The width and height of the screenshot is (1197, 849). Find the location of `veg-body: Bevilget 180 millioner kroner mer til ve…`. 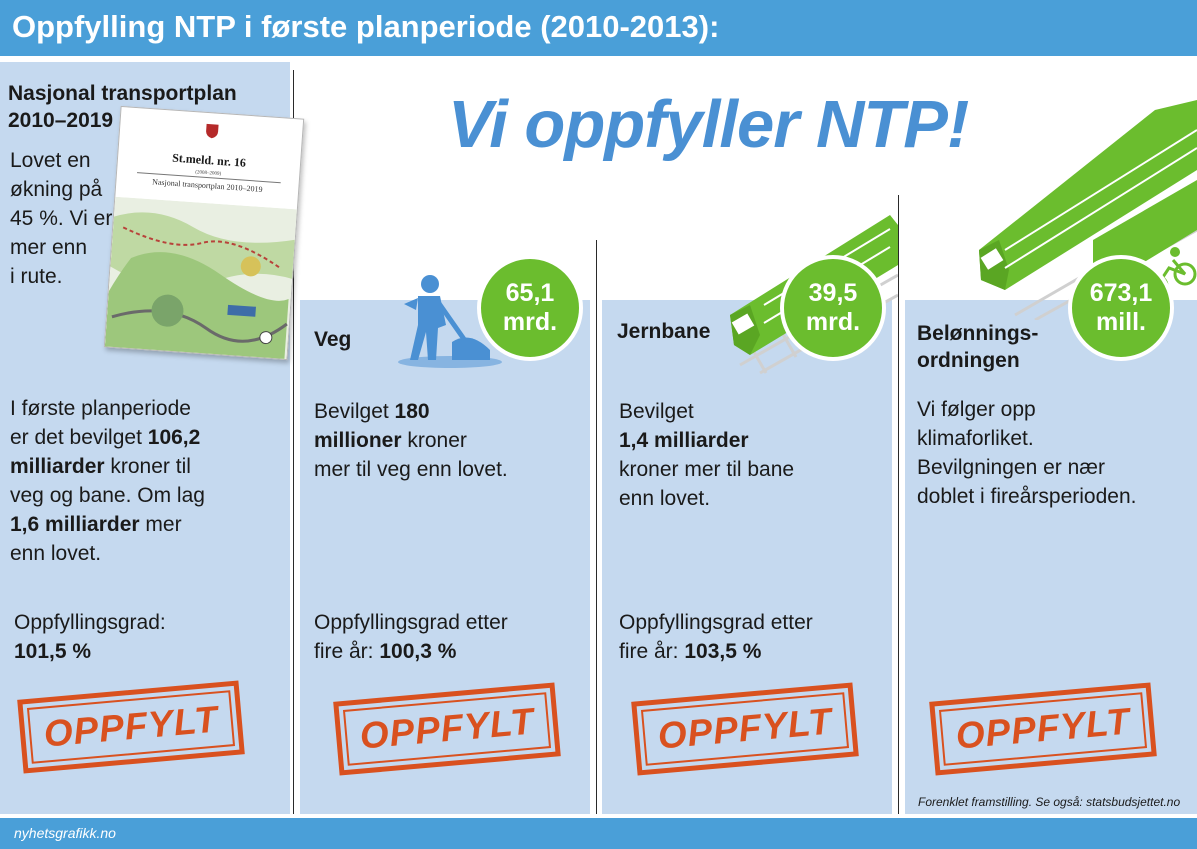

veg-body: Bevilget 180 millioner kroner mer til ve… is located at coordinates (449, 440).